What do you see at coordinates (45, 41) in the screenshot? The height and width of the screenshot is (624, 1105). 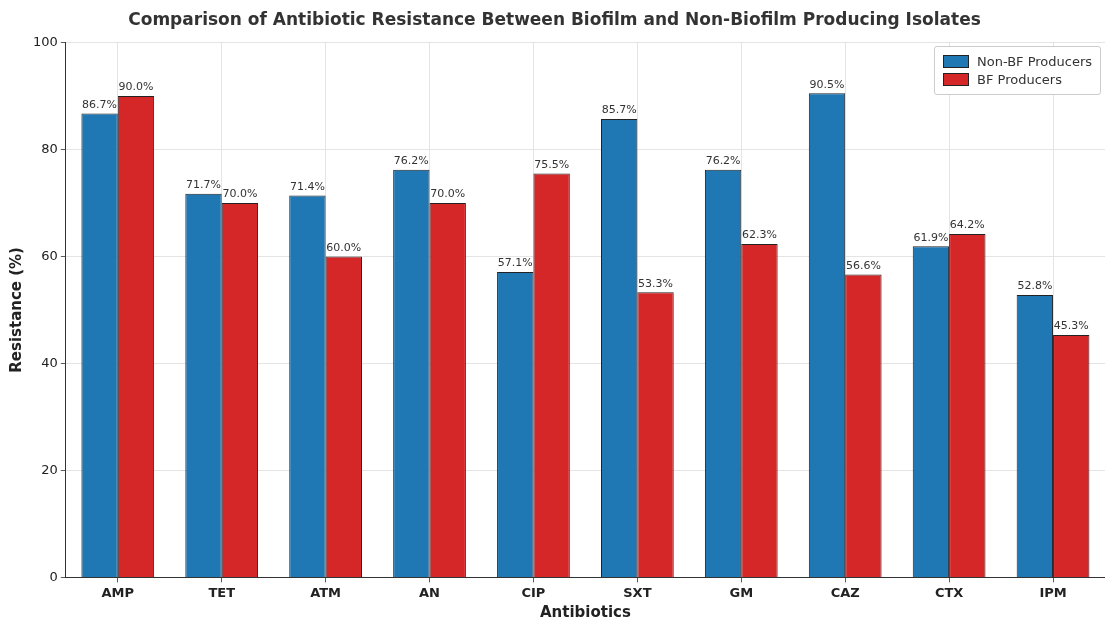 I see `y-tick-label: 100` at bounding box center [45, 41].